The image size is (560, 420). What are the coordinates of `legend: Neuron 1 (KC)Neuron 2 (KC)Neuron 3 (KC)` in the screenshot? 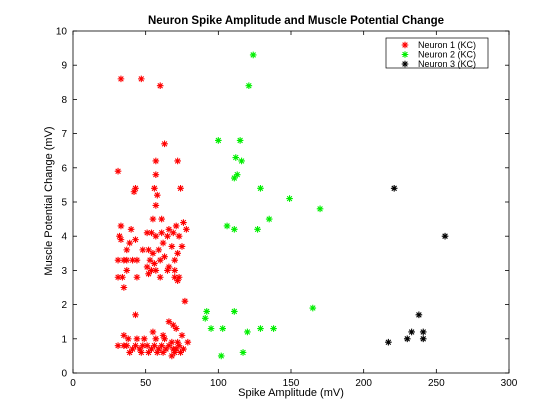 It's located at (437, 53).